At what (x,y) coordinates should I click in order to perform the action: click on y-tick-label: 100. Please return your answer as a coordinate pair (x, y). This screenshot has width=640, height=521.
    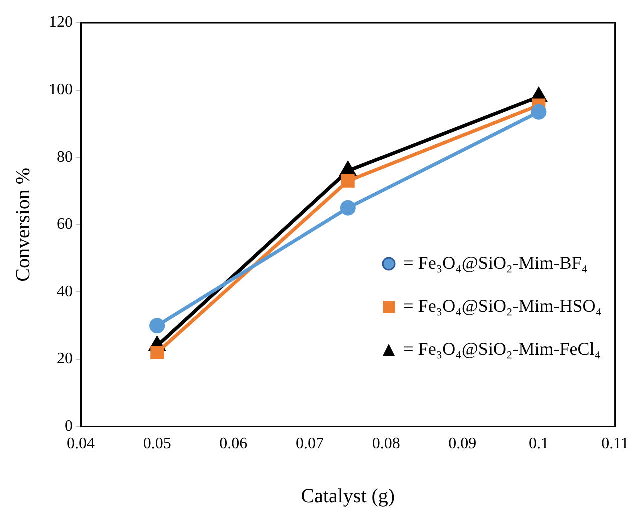
    Looking at the image, I should click on (61, 90).